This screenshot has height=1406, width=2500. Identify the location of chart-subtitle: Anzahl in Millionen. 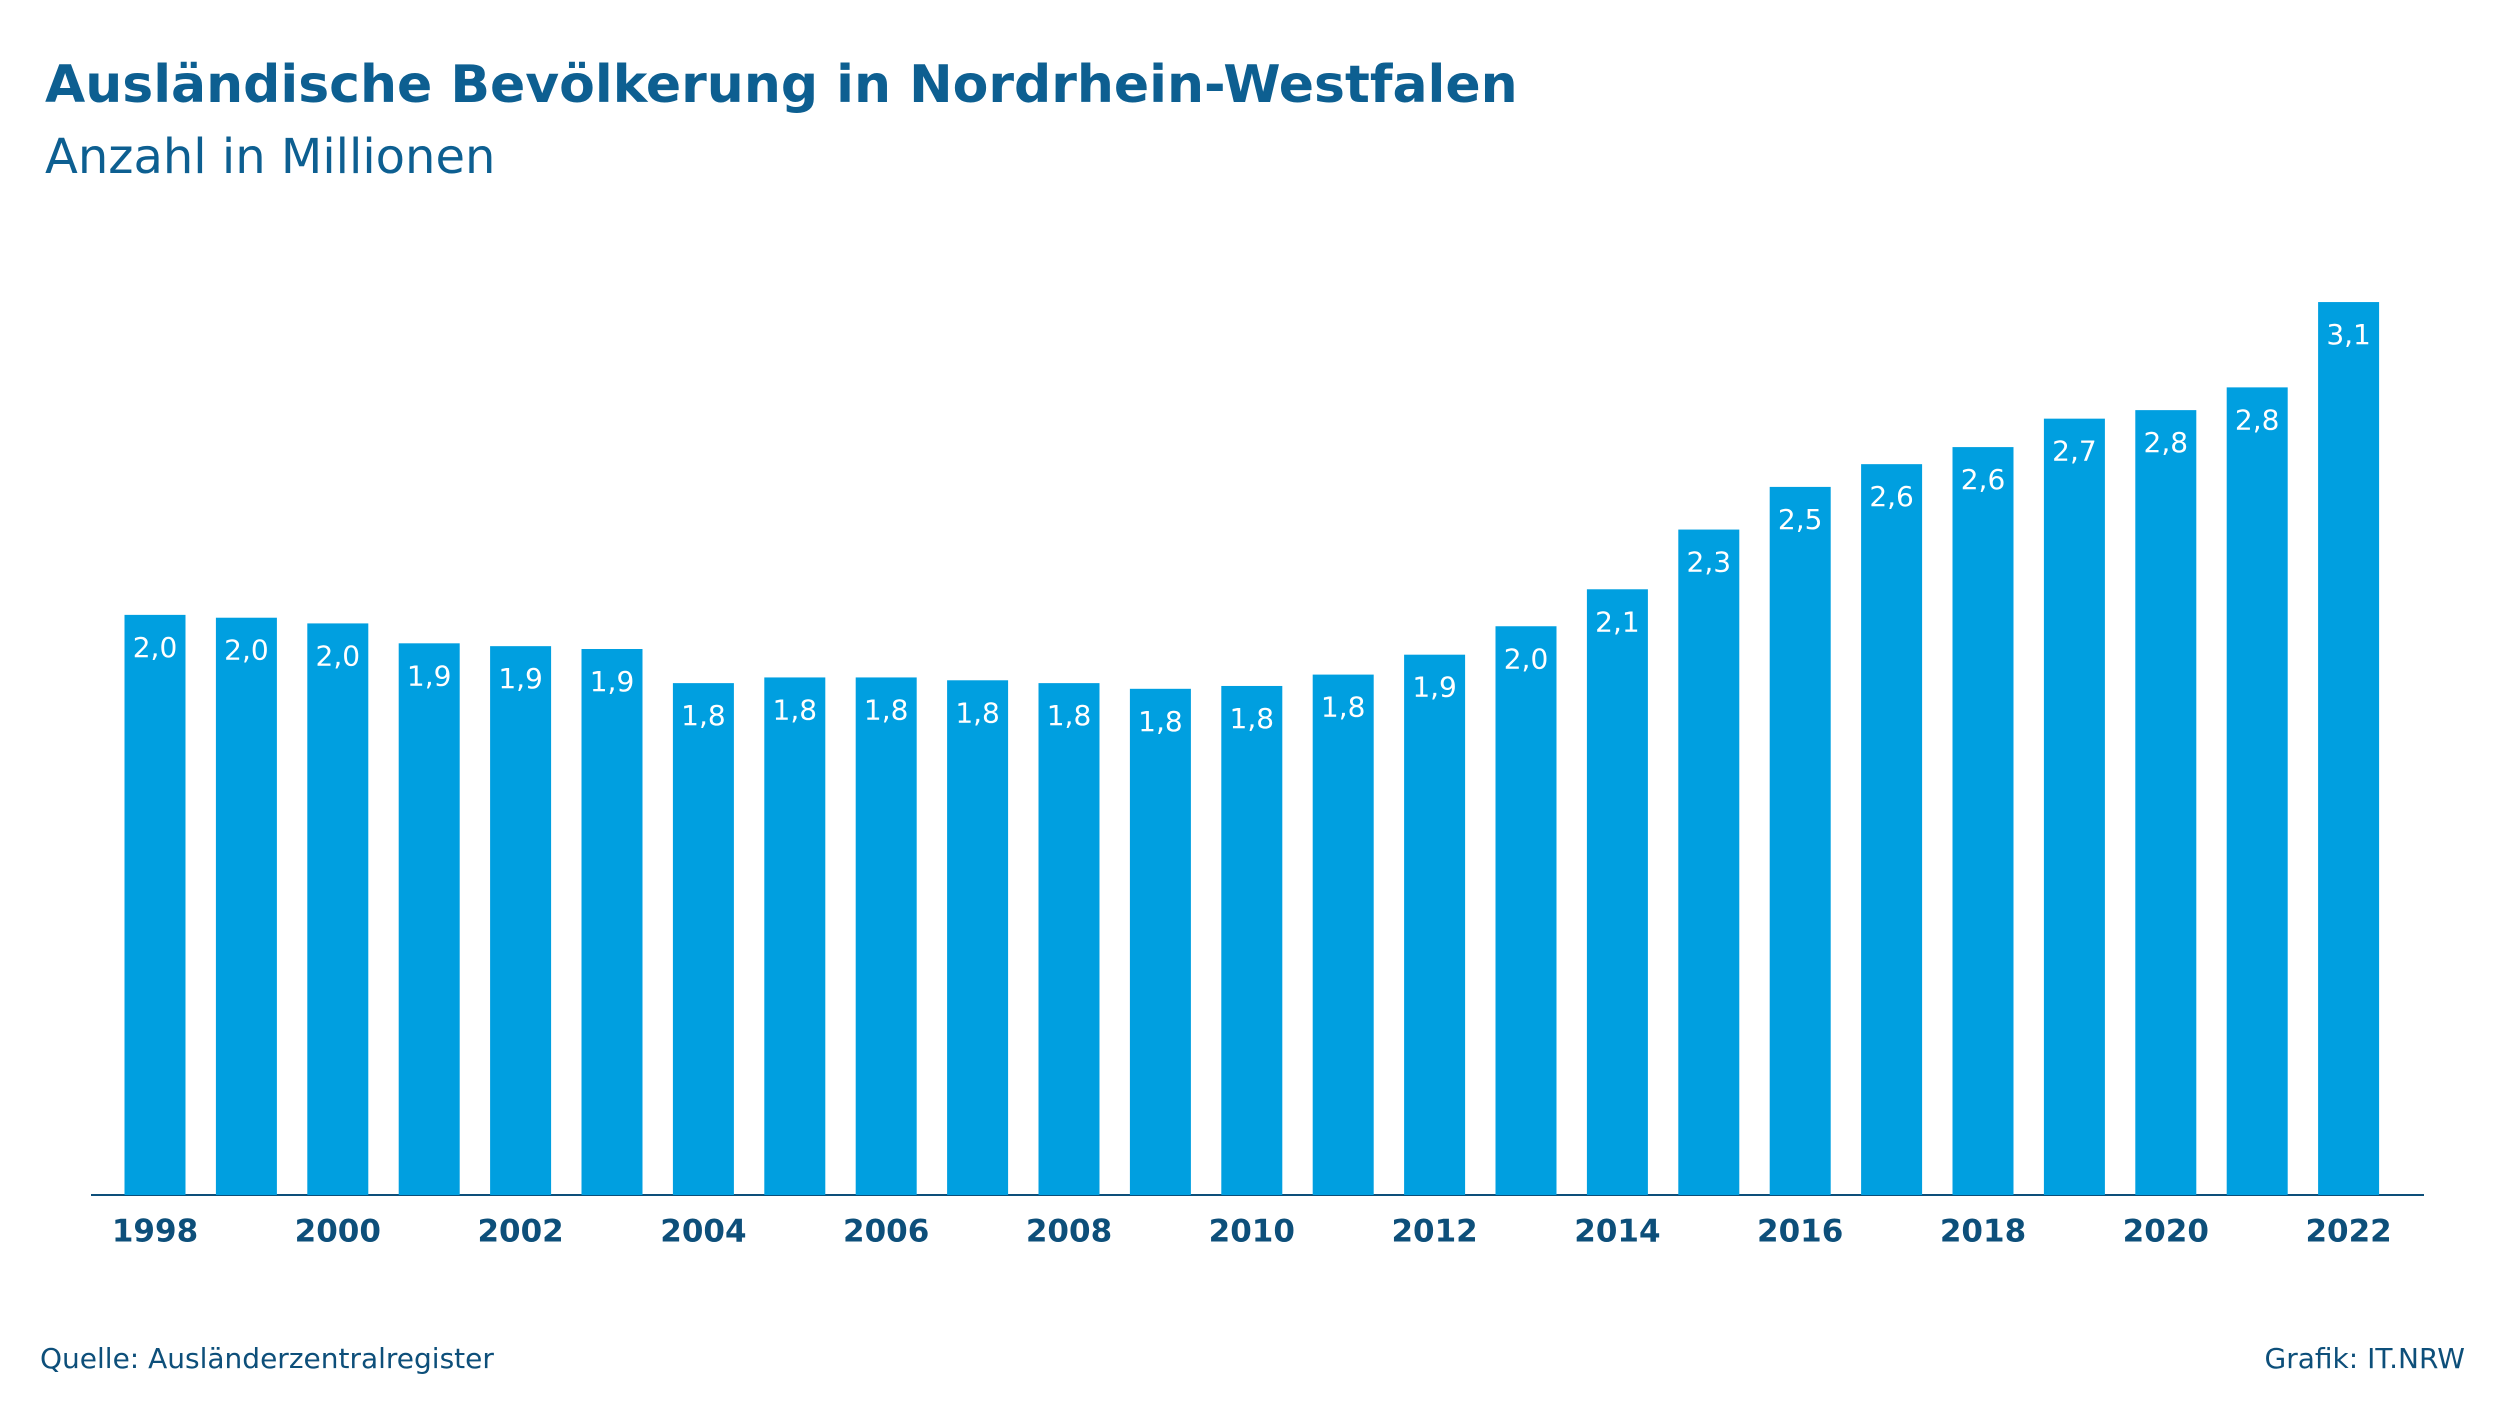
(270, 157).